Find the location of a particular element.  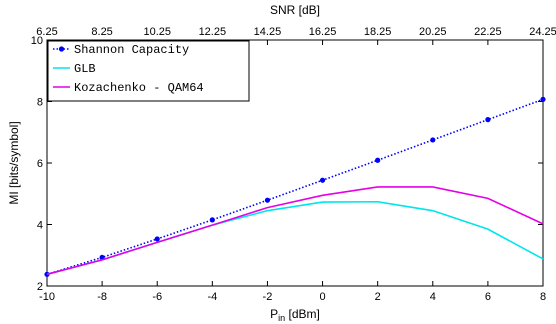

legend-entry: Kozachenko - QAM64 is located at coordinates (128, 88).